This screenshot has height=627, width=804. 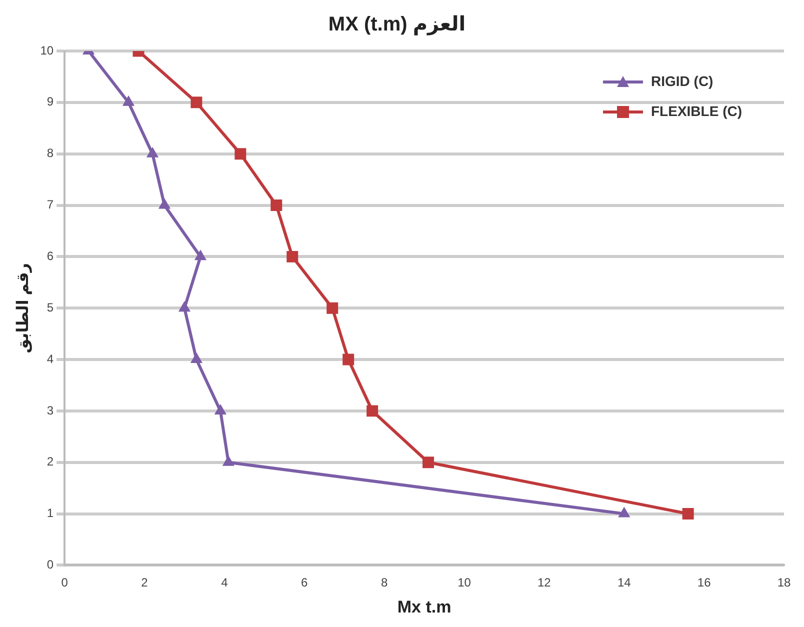 I want to click on legend-label: FLEXIBLE (C), so click(x=696, y=110).